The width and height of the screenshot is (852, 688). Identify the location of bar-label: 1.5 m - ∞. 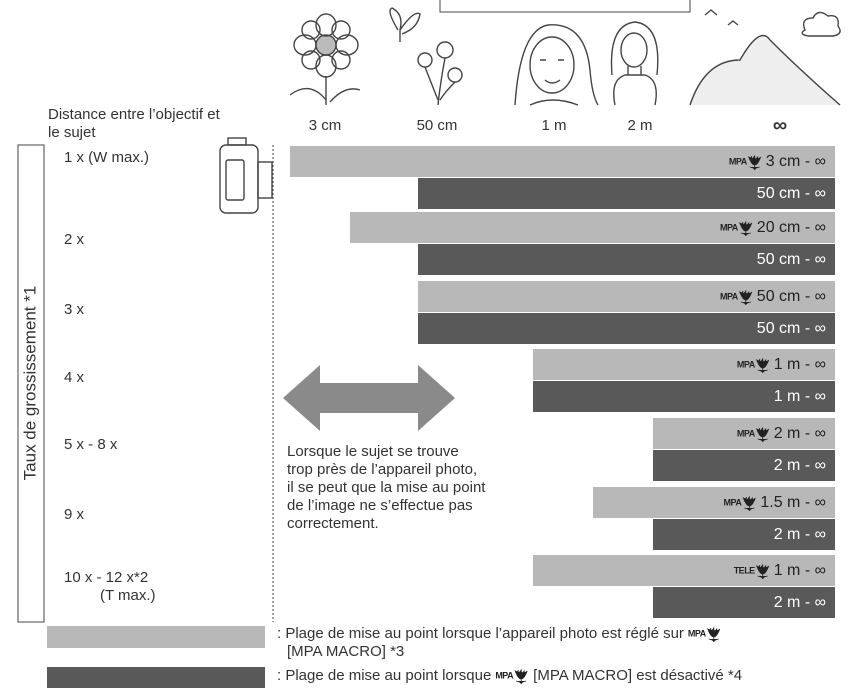
(793, 502).